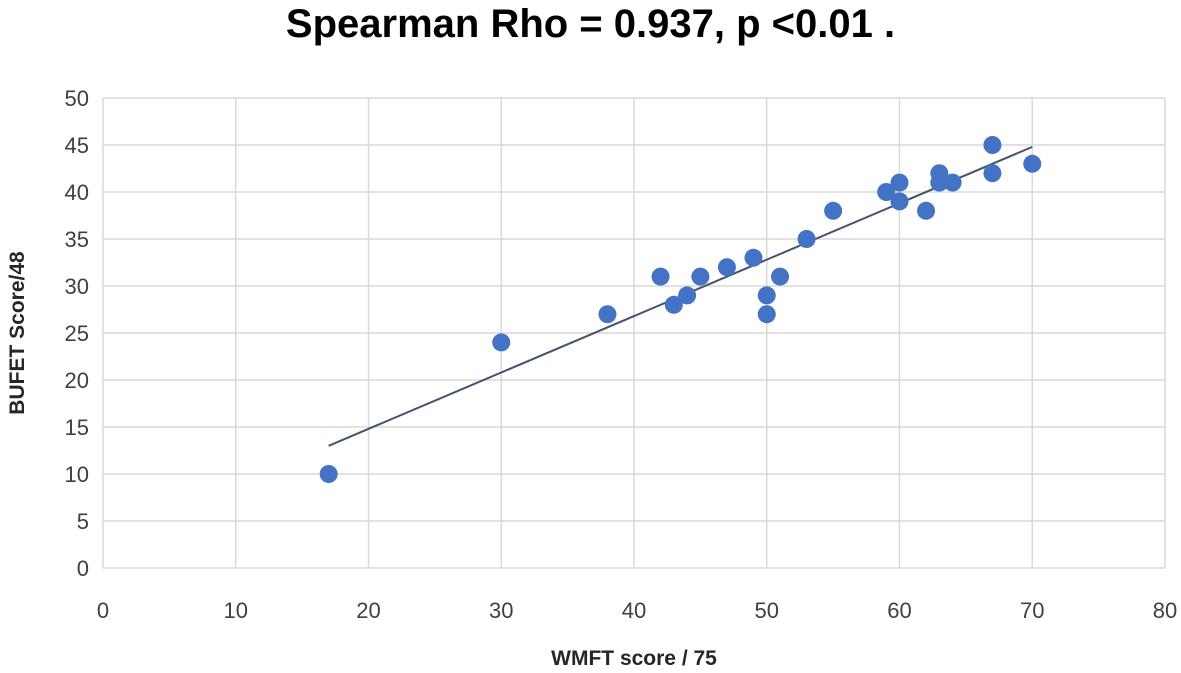  Describe the element at coordinates (236, 610) in the screenshot. I see `x-tick-label: 10` at that location.